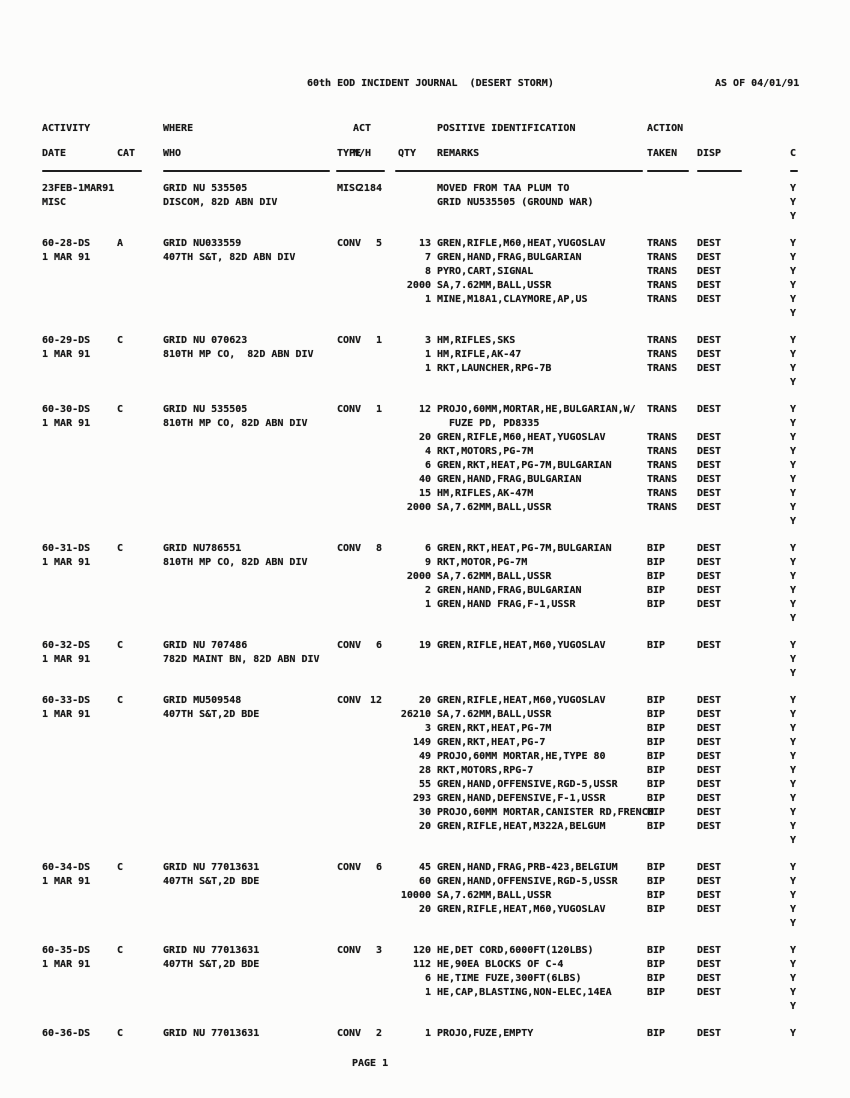 The image size is (850, 1098). I want to click on cell-where: GRID NU 77013631, so click(211, 1033).